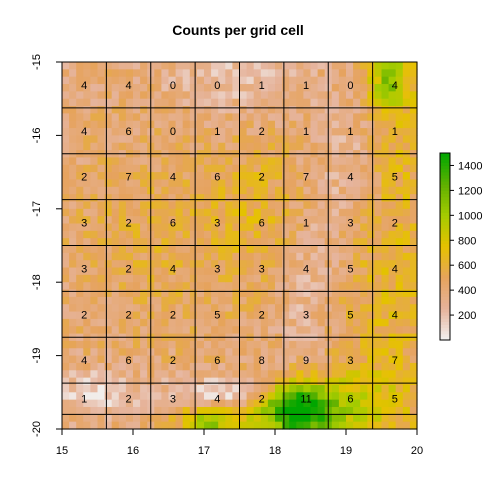  Describe the element at coordinates (217, 224) in the screenshot. I see `cell-count-label: 3` at that location.